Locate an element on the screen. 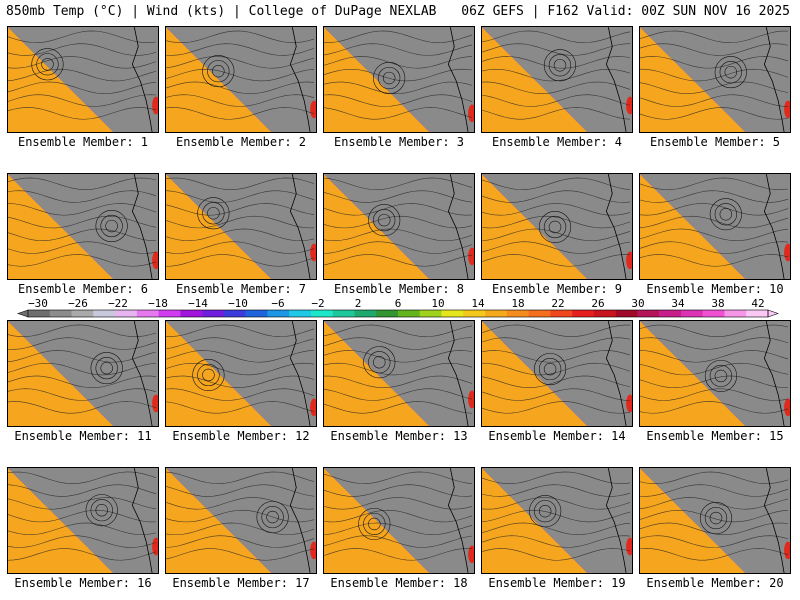 Image resolution: width=800 pixels, height=600 pixels. ensemble-member-label: Ensemble Member: 11 is located at coordinates (83, 436).